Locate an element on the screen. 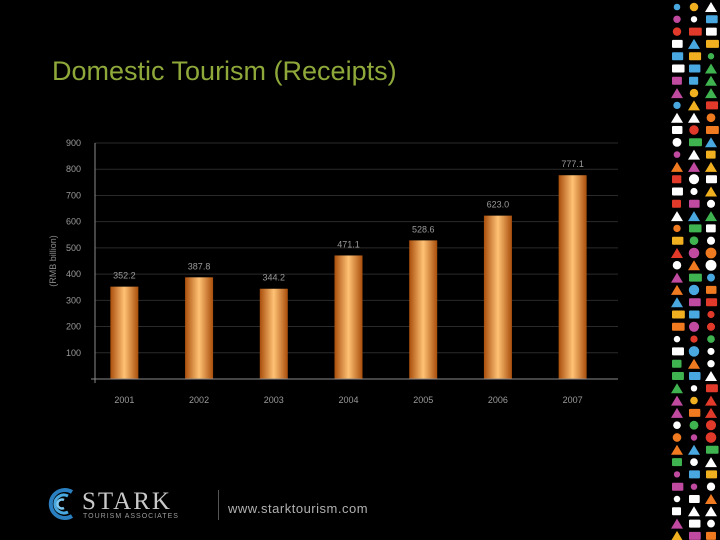 This screenshot has height=540, width=720. company-name: STARK is located at coordinates (127, 501).